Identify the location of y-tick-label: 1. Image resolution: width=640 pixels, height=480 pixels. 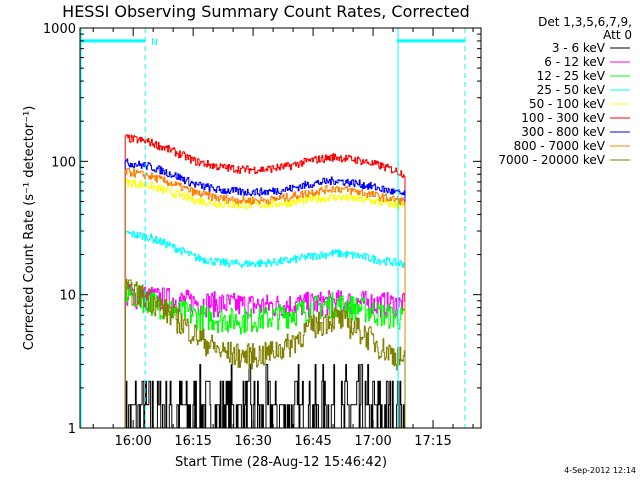
(72, 429).